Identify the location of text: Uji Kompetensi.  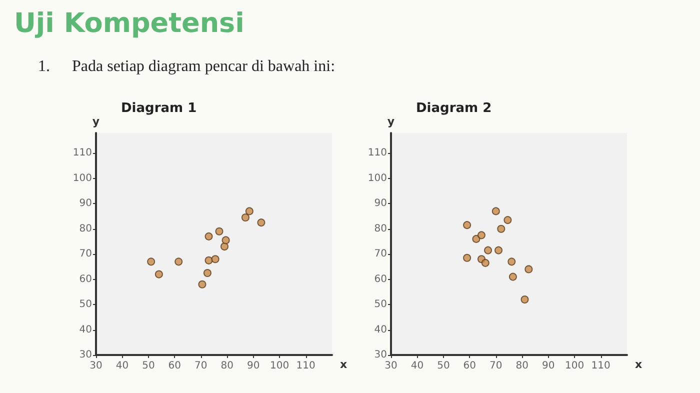
(129, 23).